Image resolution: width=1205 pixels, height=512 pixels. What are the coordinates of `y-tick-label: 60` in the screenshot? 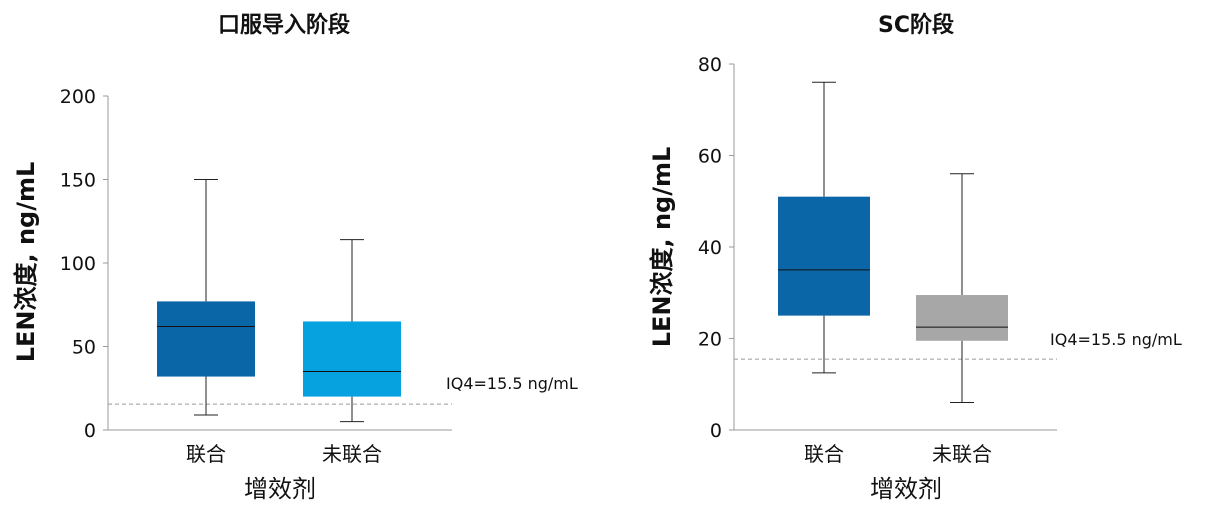 It's located at (710, 157).